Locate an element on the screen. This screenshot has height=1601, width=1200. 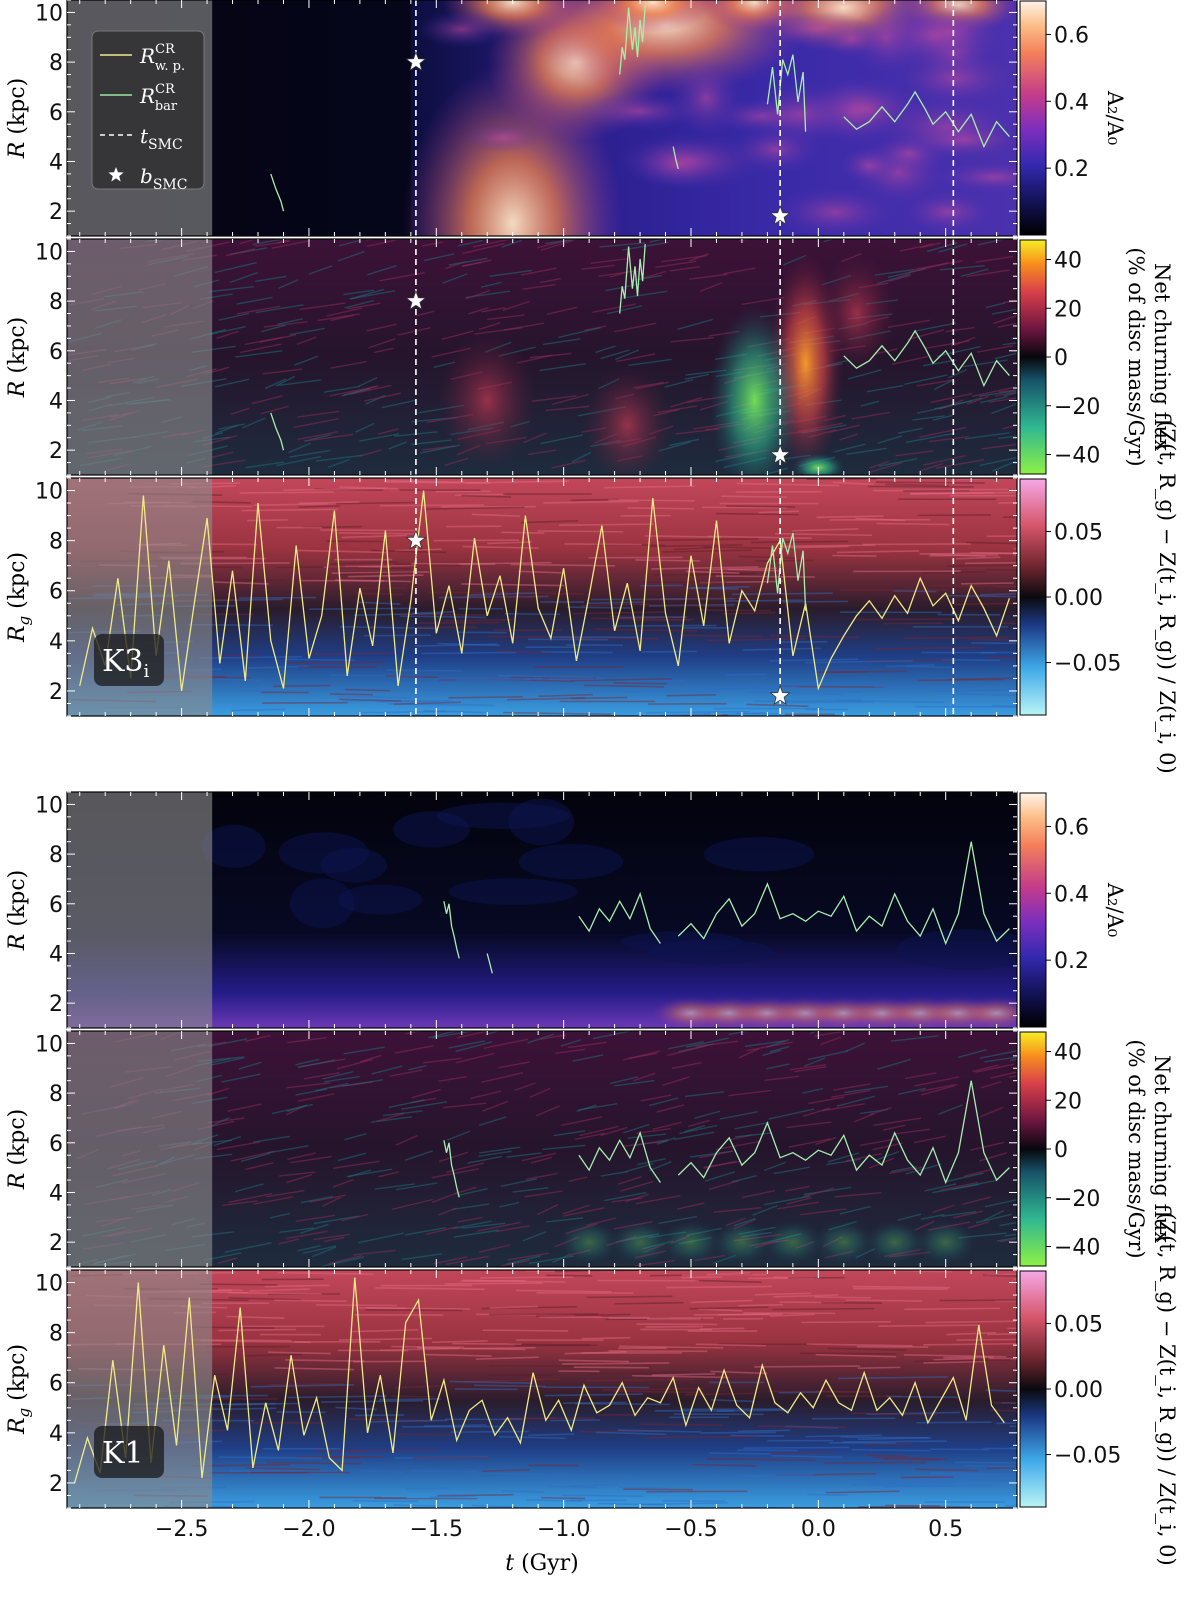
panel-frame is located at coordinates (542, 1149).